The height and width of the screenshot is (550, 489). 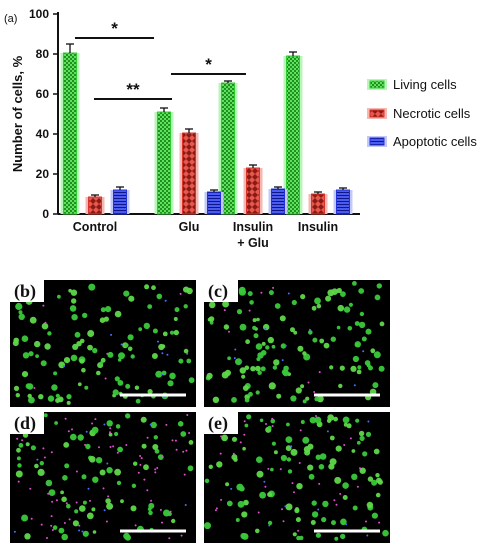 What do you see at coordinates (297, 477) in the screenshot?
I see `micrograph-panel: (e)` at bounding box center [297, 477].